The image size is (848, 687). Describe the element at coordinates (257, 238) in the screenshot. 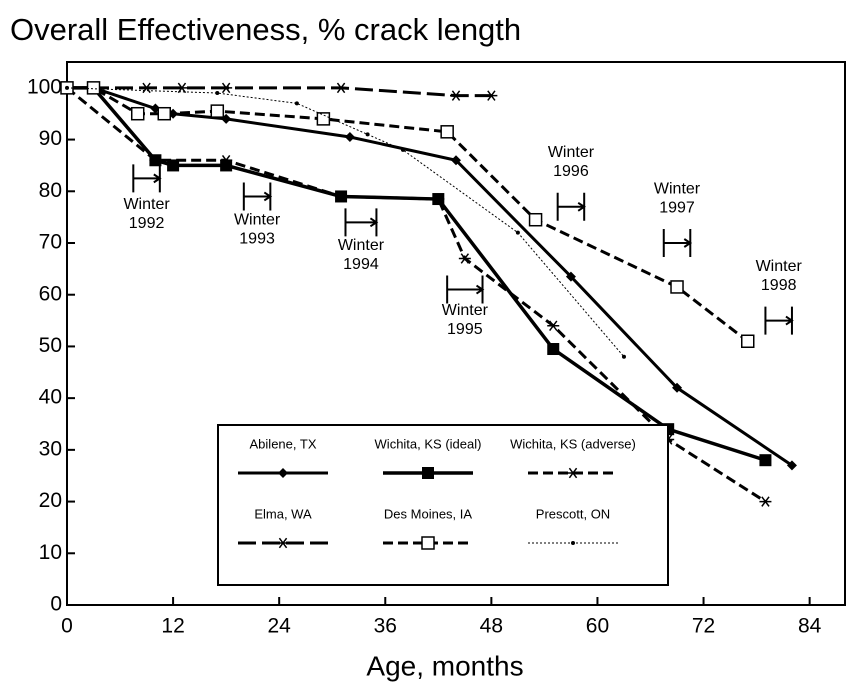

I see `winter-label: 1993` at that location.